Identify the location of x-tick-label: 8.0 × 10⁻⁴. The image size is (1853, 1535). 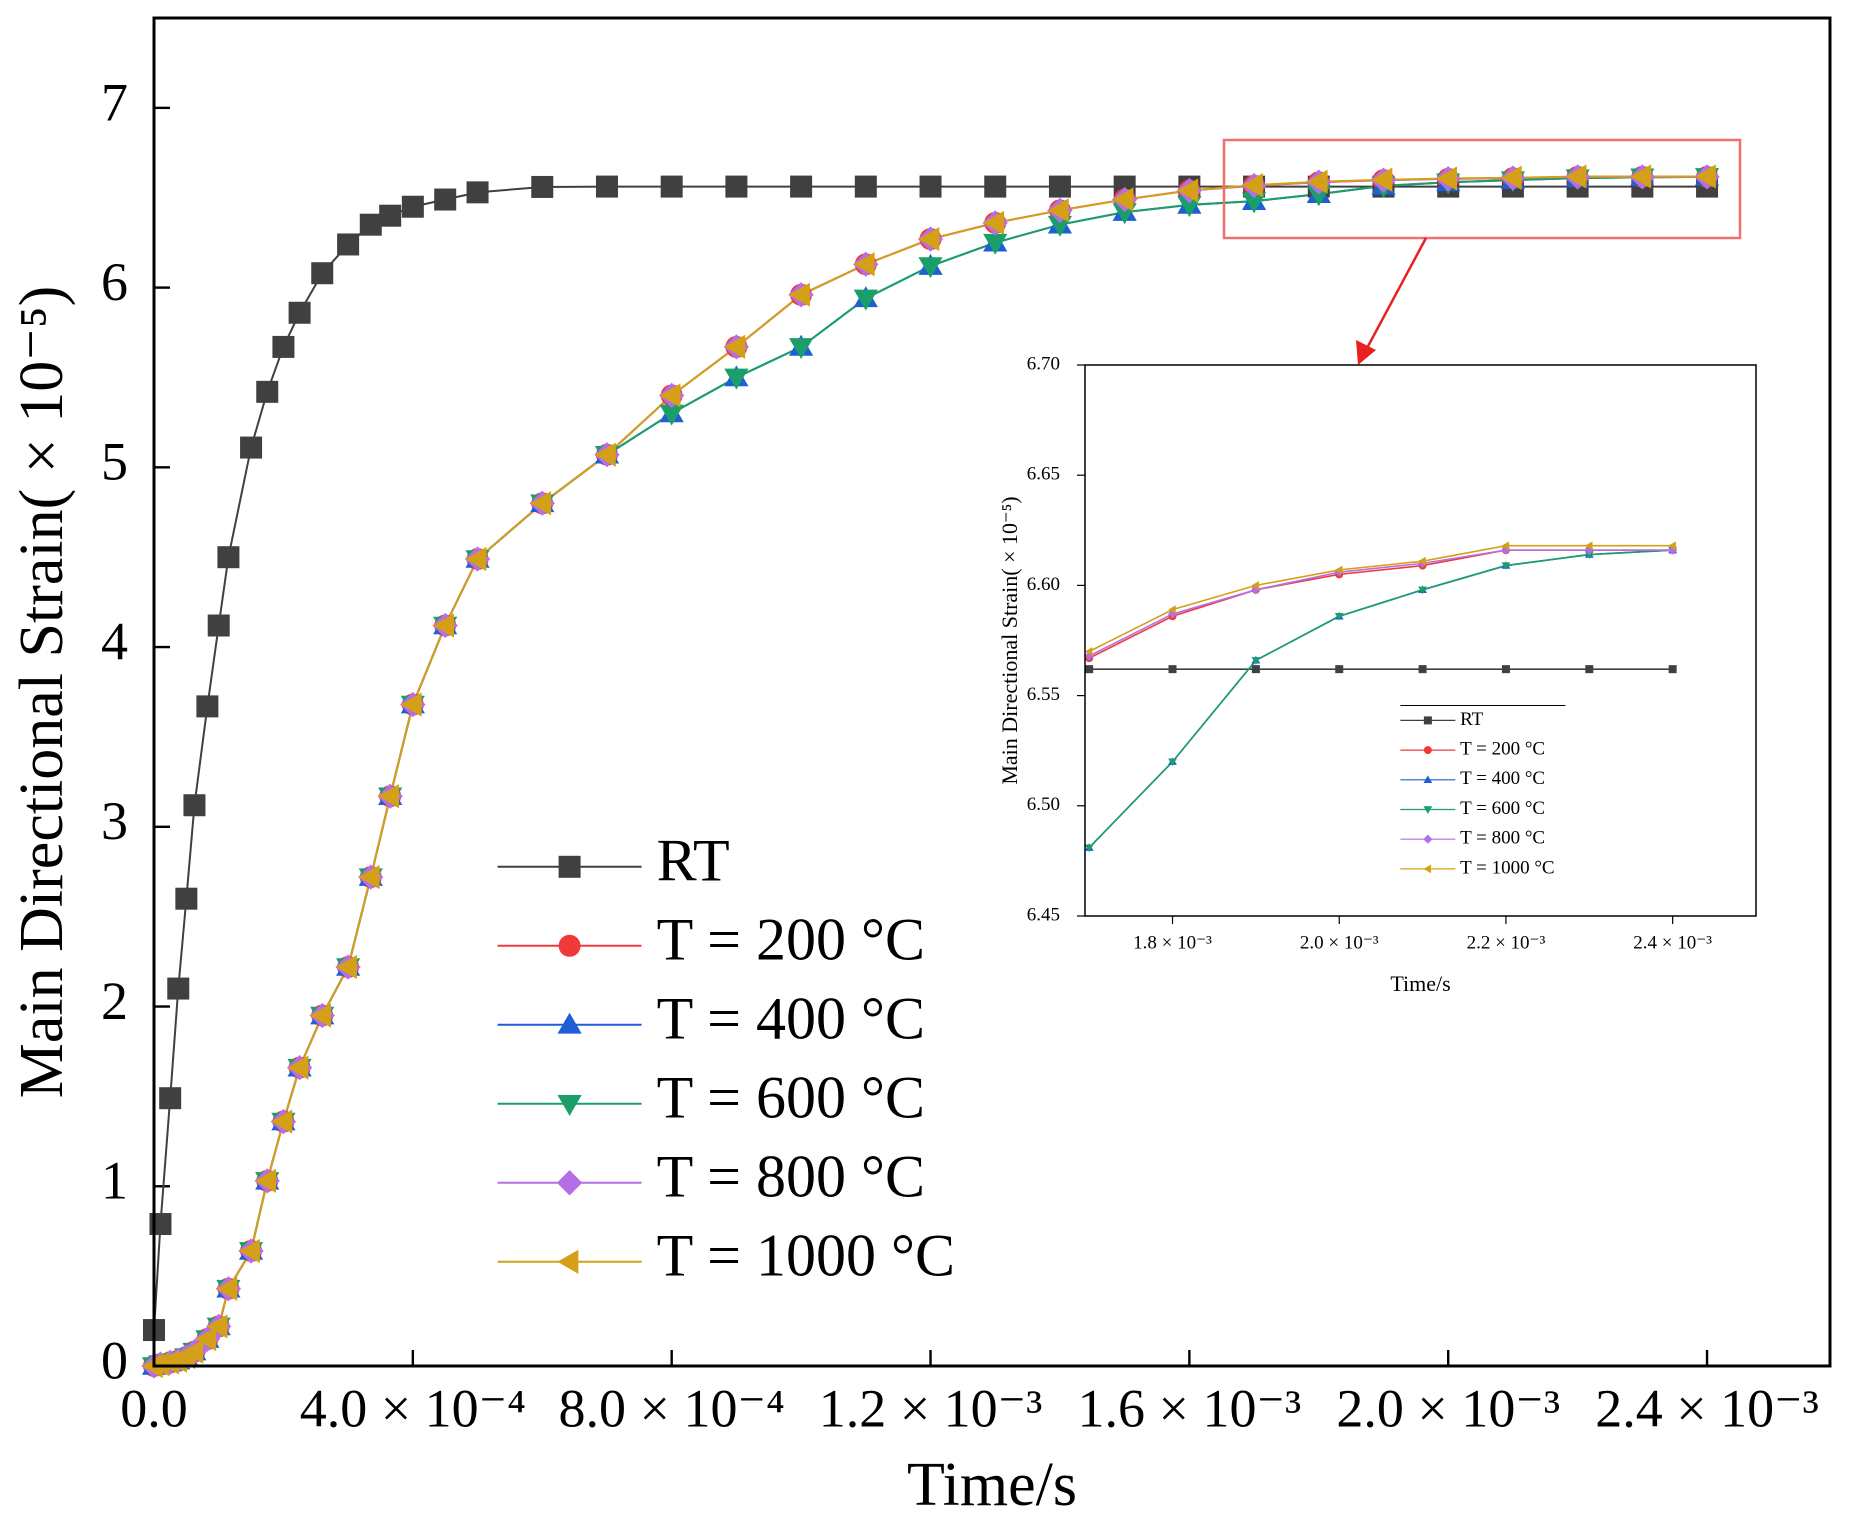
(672, 1408).